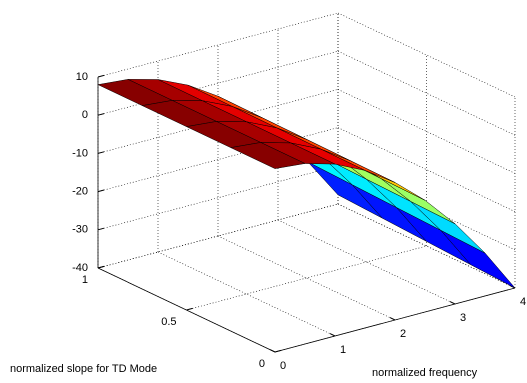  Describe the element at coordinates (463, 318) in the screenshot. I see `x-tick-label: 3` at that location.